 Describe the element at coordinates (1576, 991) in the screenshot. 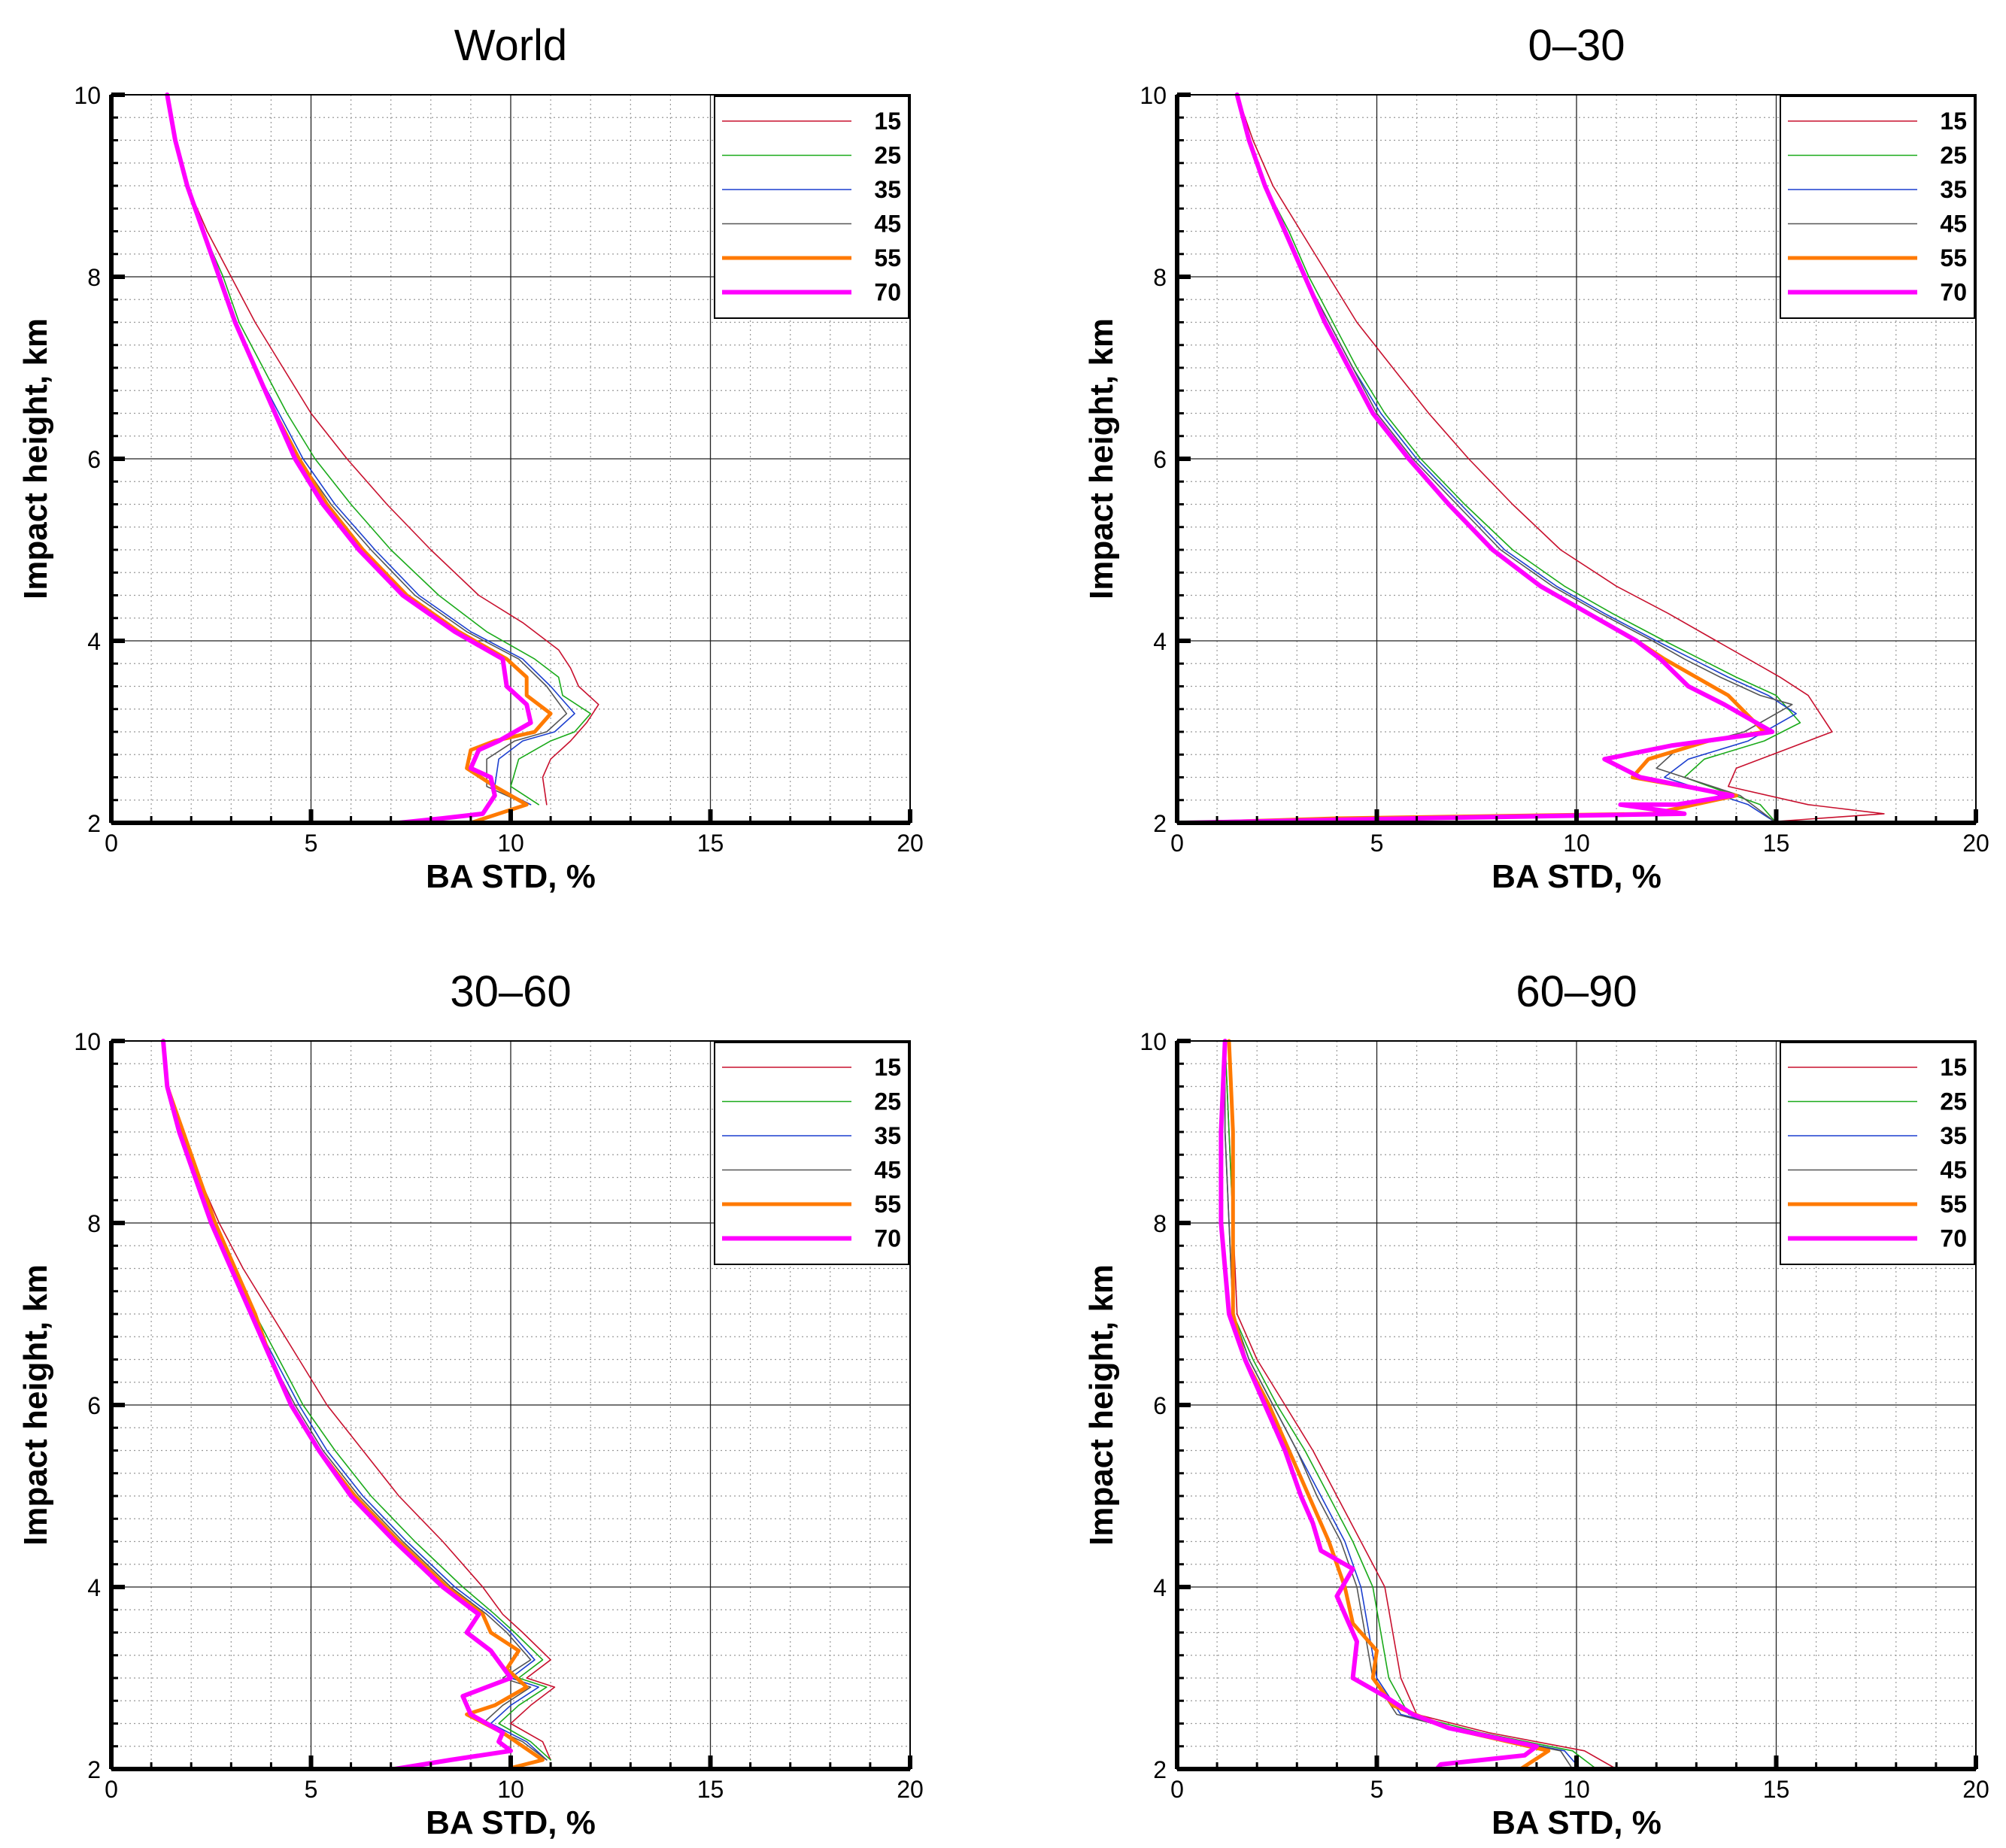

I see `chart-title: 60–90` at that location.